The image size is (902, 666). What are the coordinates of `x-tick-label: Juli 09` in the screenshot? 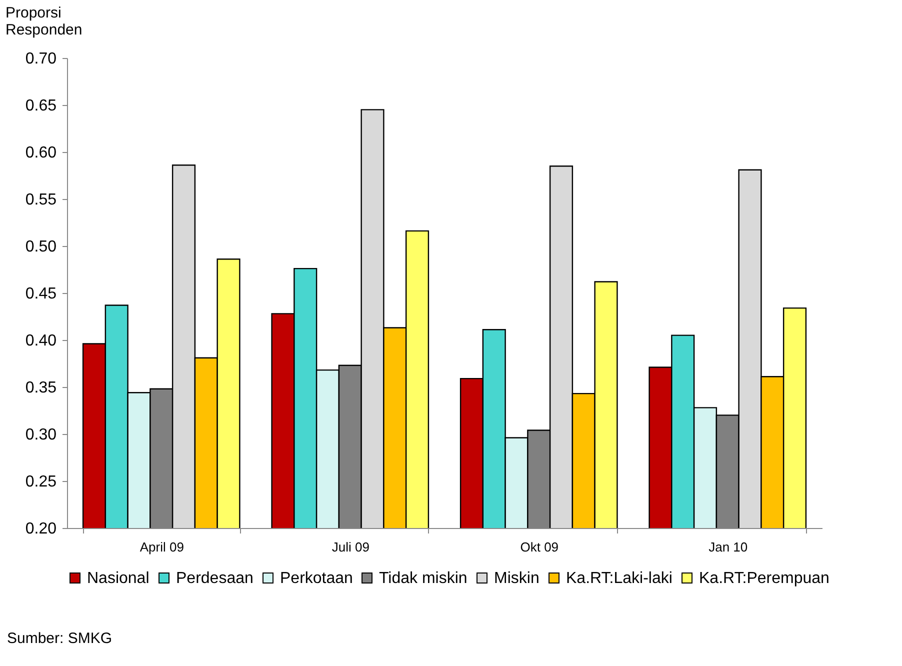 It's located at (351, 547).